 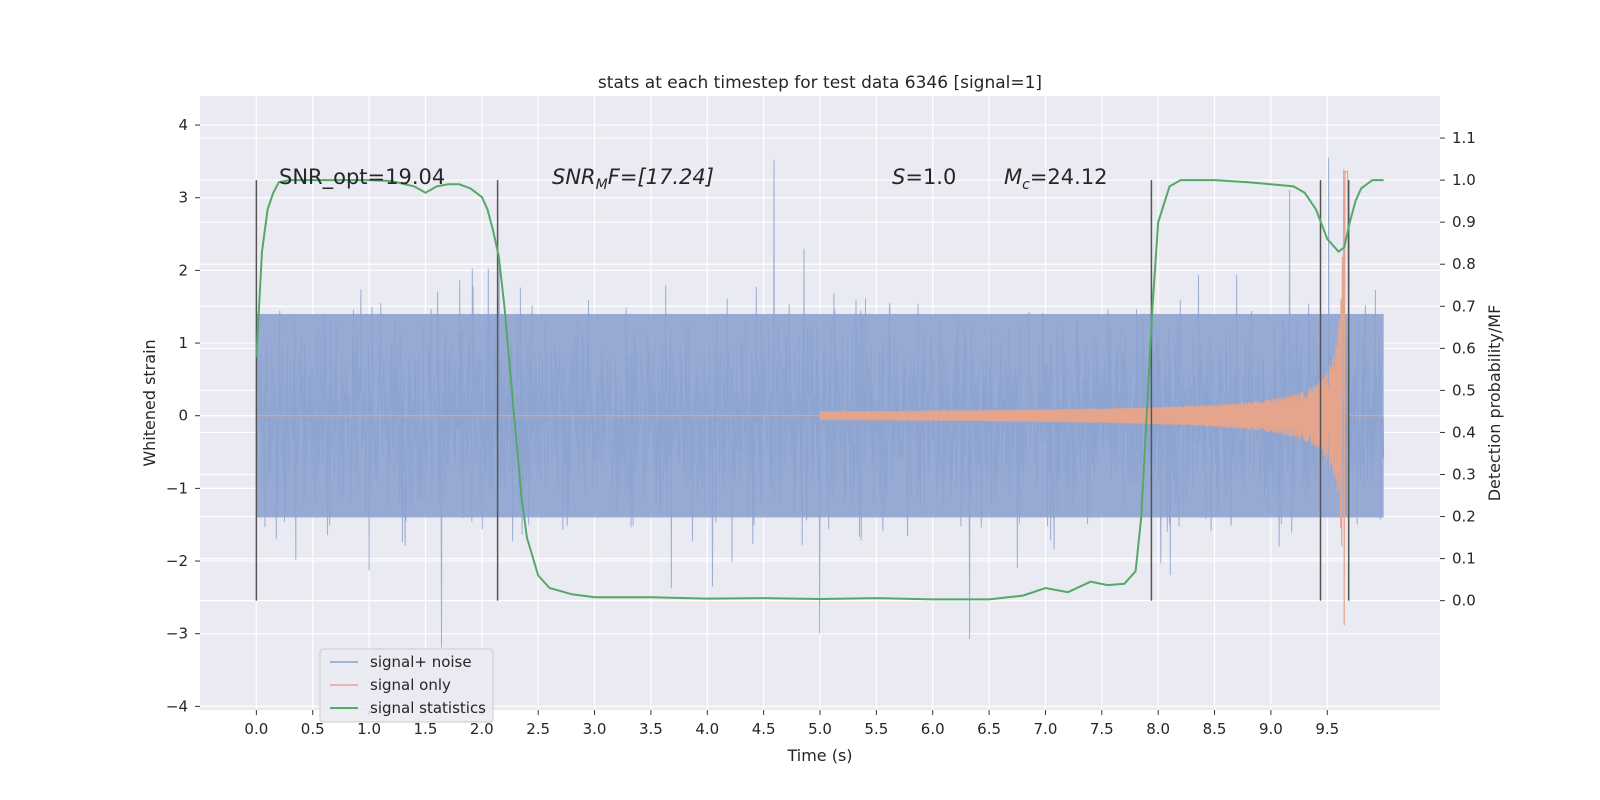 I want to click on right-tick-label: 0.2, so click(x=1464, y=517).